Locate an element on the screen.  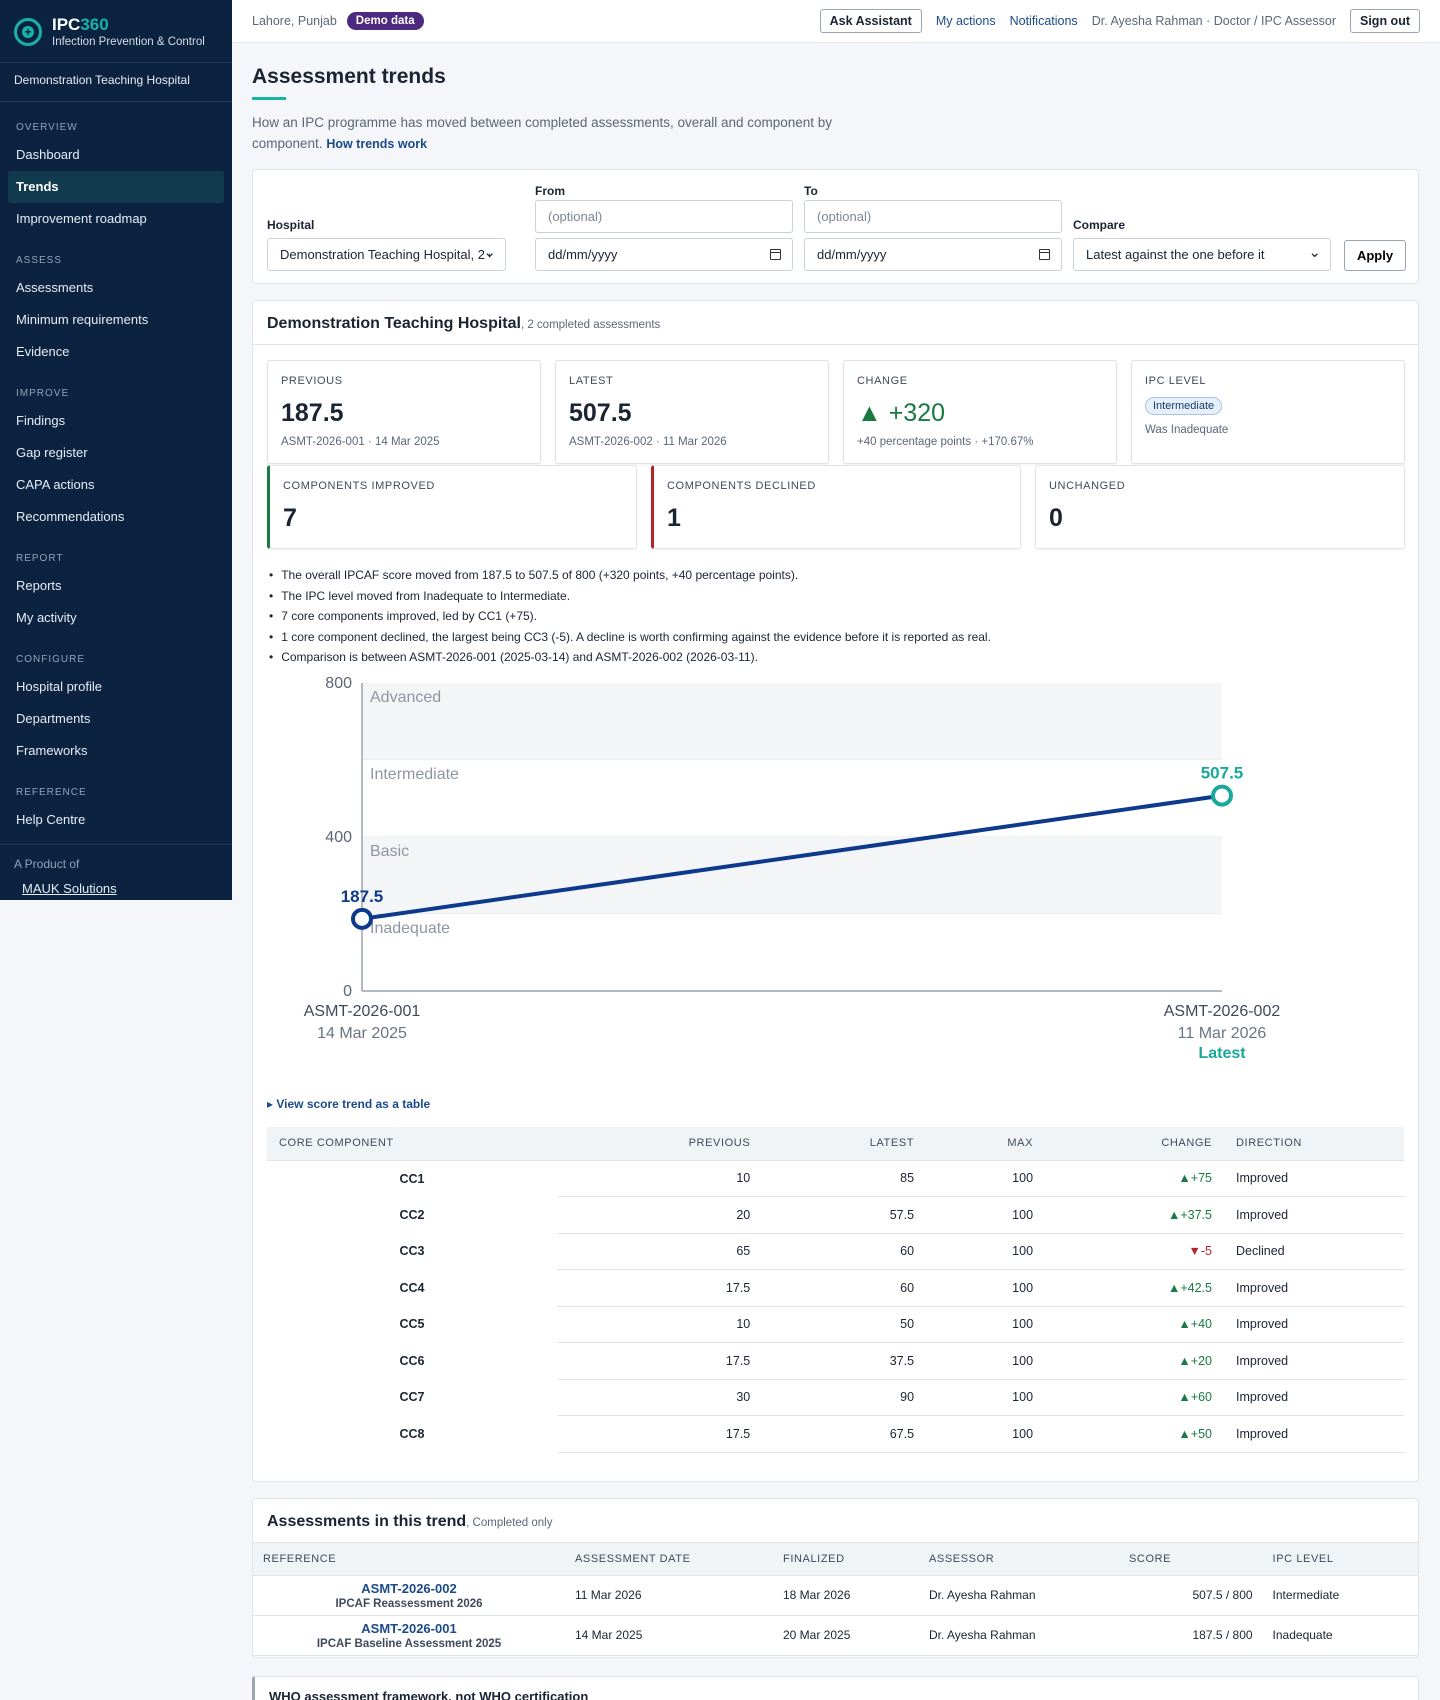
sidebar-item-help-centre: Help Centre is located at coordinates (51, 819).